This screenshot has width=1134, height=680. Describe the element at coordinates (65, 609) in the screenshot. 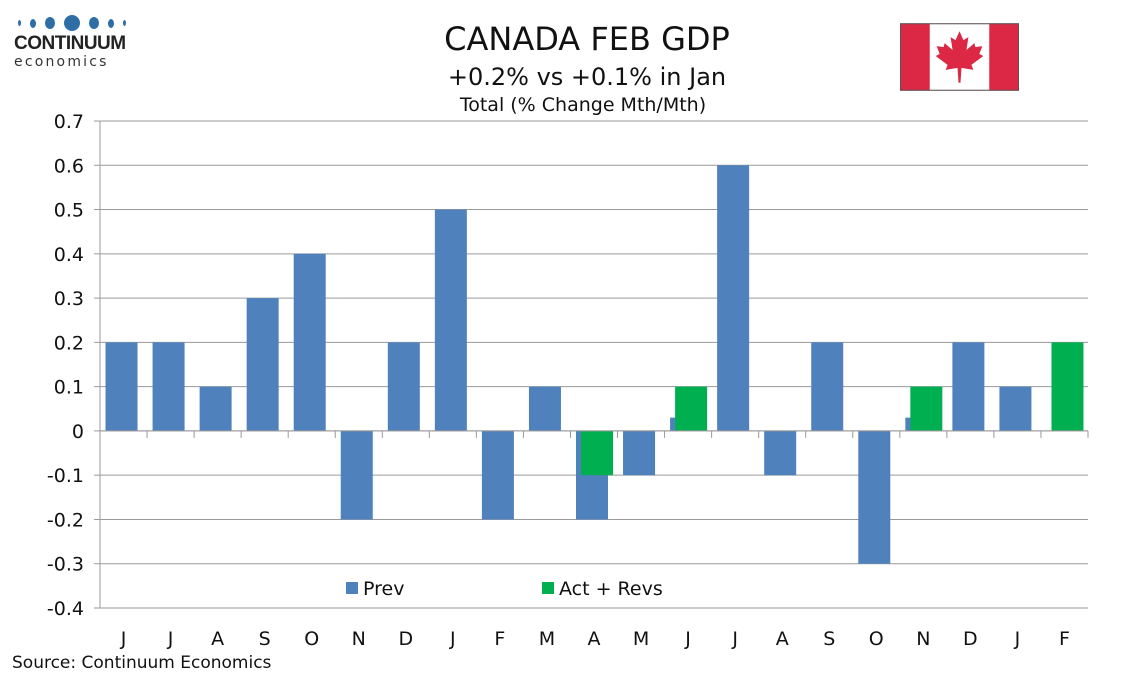

I see `y-tick-label: -0.4` at that location.